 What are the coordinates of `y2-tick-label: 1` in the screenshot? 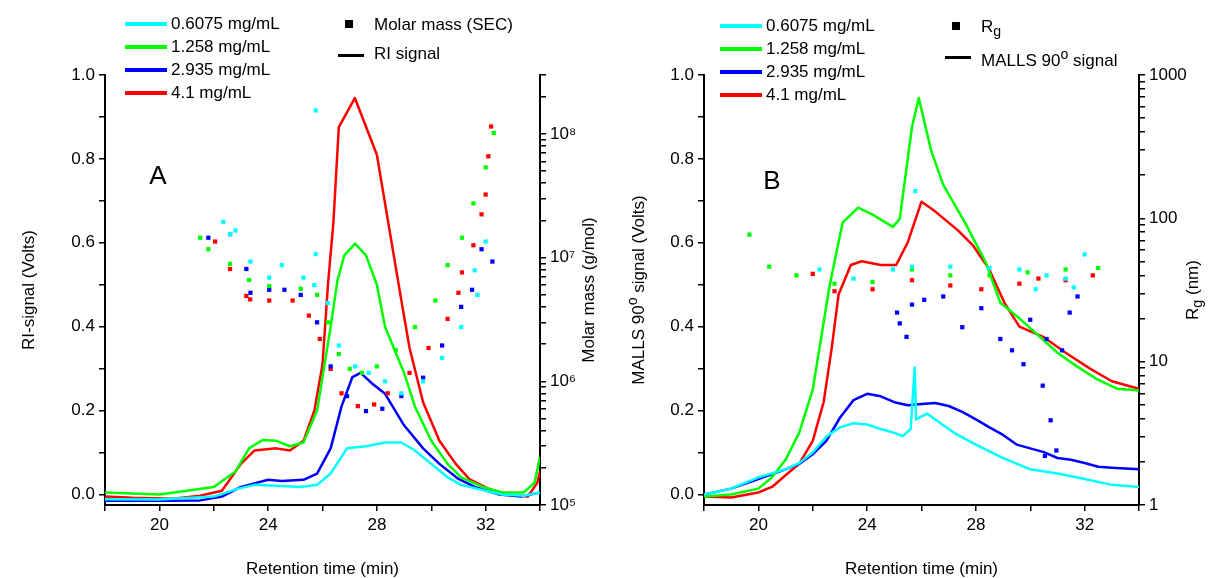 It's located at (1154, 504).